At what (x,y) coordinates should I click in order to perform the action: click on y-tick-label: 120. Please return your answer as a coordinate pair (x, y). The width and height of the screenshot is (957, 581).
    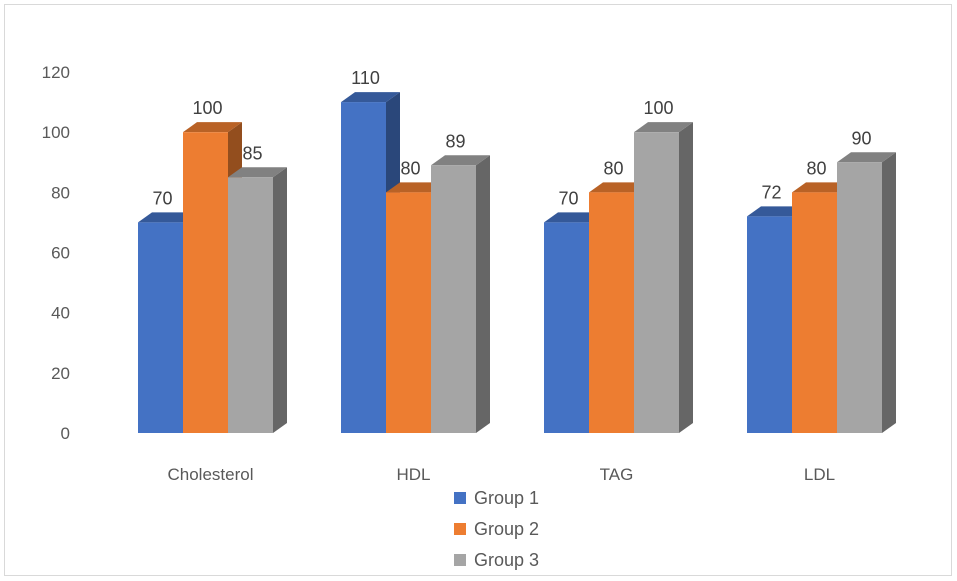
    Looking at the image, I should click on (56, 72).